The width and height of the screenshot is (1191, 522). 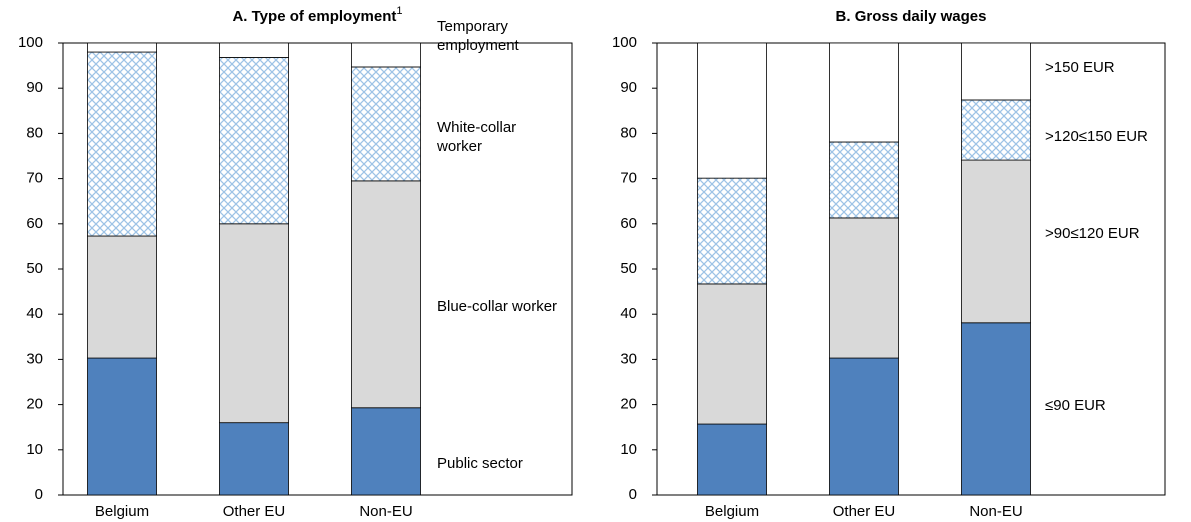 I want to click on chart-title: B. Gross daily wages, so click(x=911, y=16).